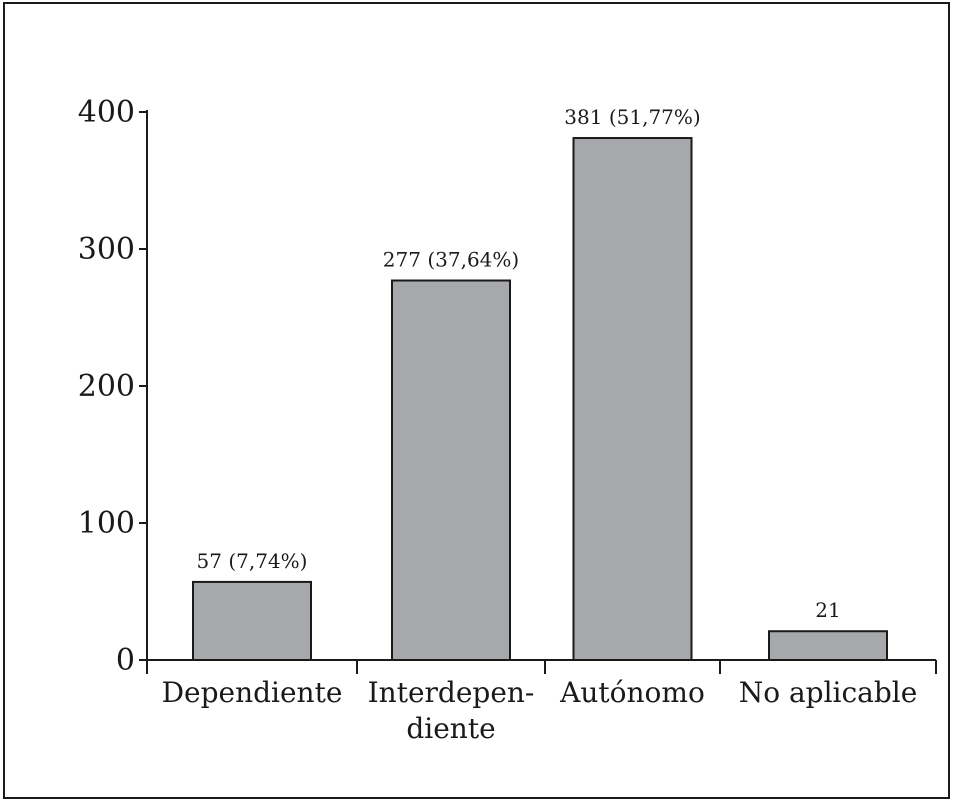  I want to click on data-label-0: 57 (7,74%), so click(252, 561).